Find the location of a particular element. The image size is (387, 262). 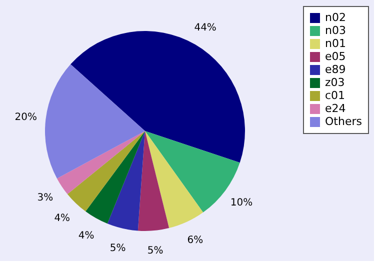

legend-label: e24 is located at coordinates (335, 108).